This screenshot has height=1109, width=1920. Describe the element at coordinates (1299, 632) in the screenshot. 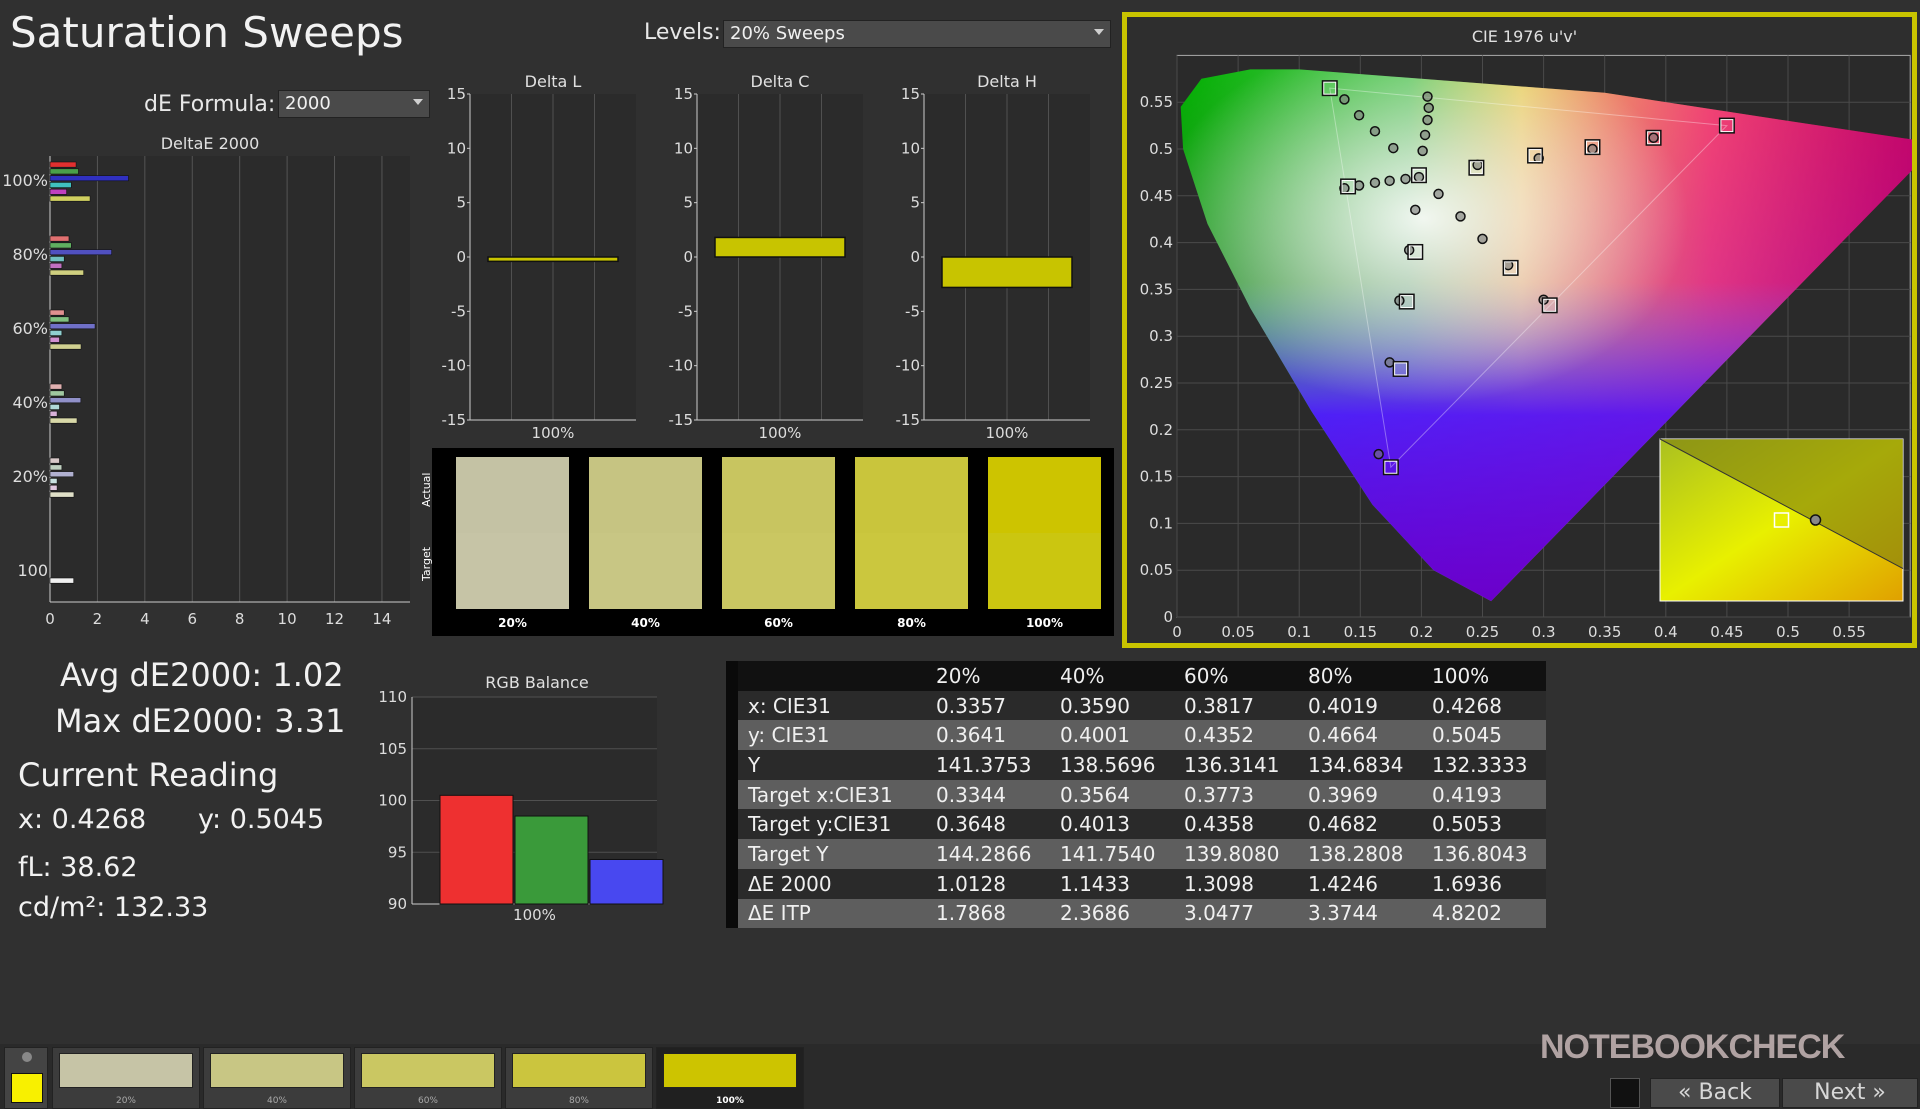

I see `cie-xtick-label: 0.1` at that location.